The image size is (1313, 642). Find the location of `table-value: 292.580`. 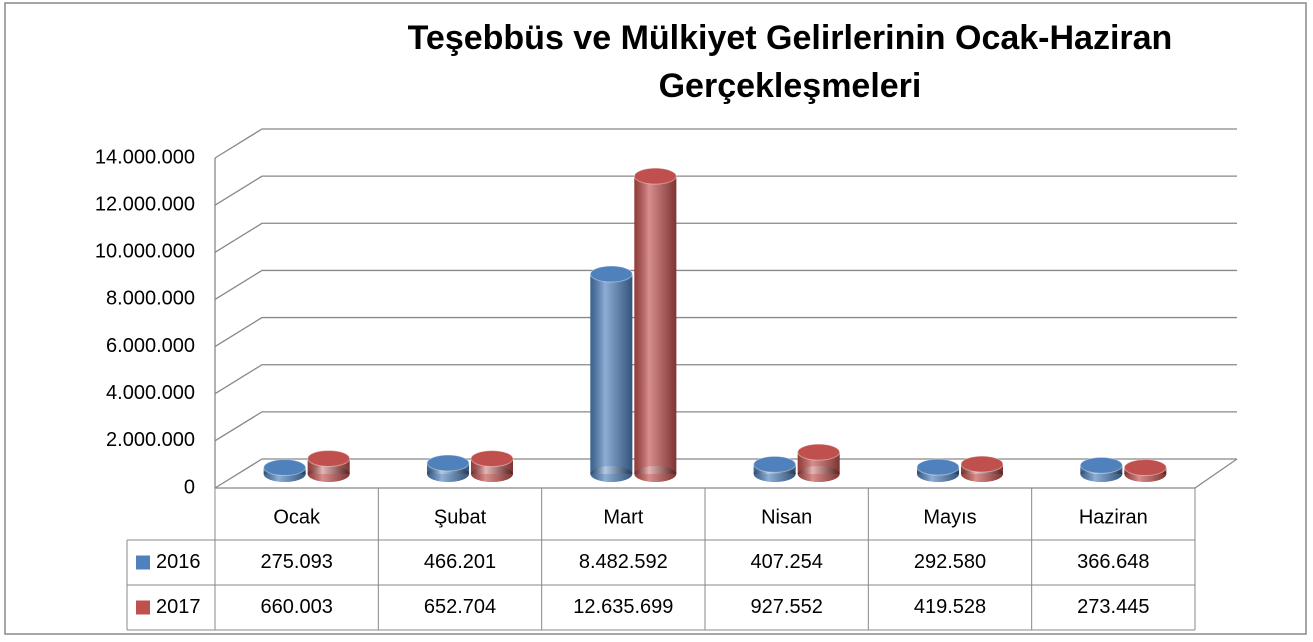

table-value: 292.580 is located at coordinates (950, 562).